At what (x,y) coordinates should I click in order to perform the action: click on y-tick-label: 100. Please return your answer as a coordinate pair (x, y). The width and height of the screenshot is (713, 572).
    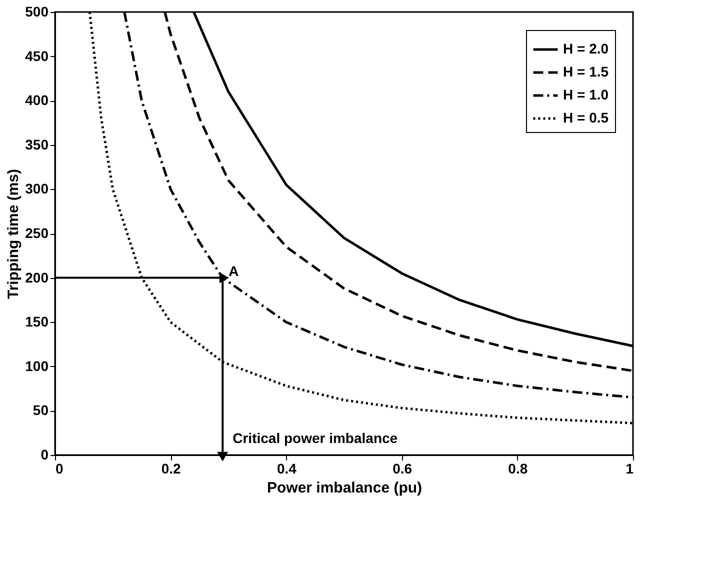
    Looking at the image, I should click on (37, 366).